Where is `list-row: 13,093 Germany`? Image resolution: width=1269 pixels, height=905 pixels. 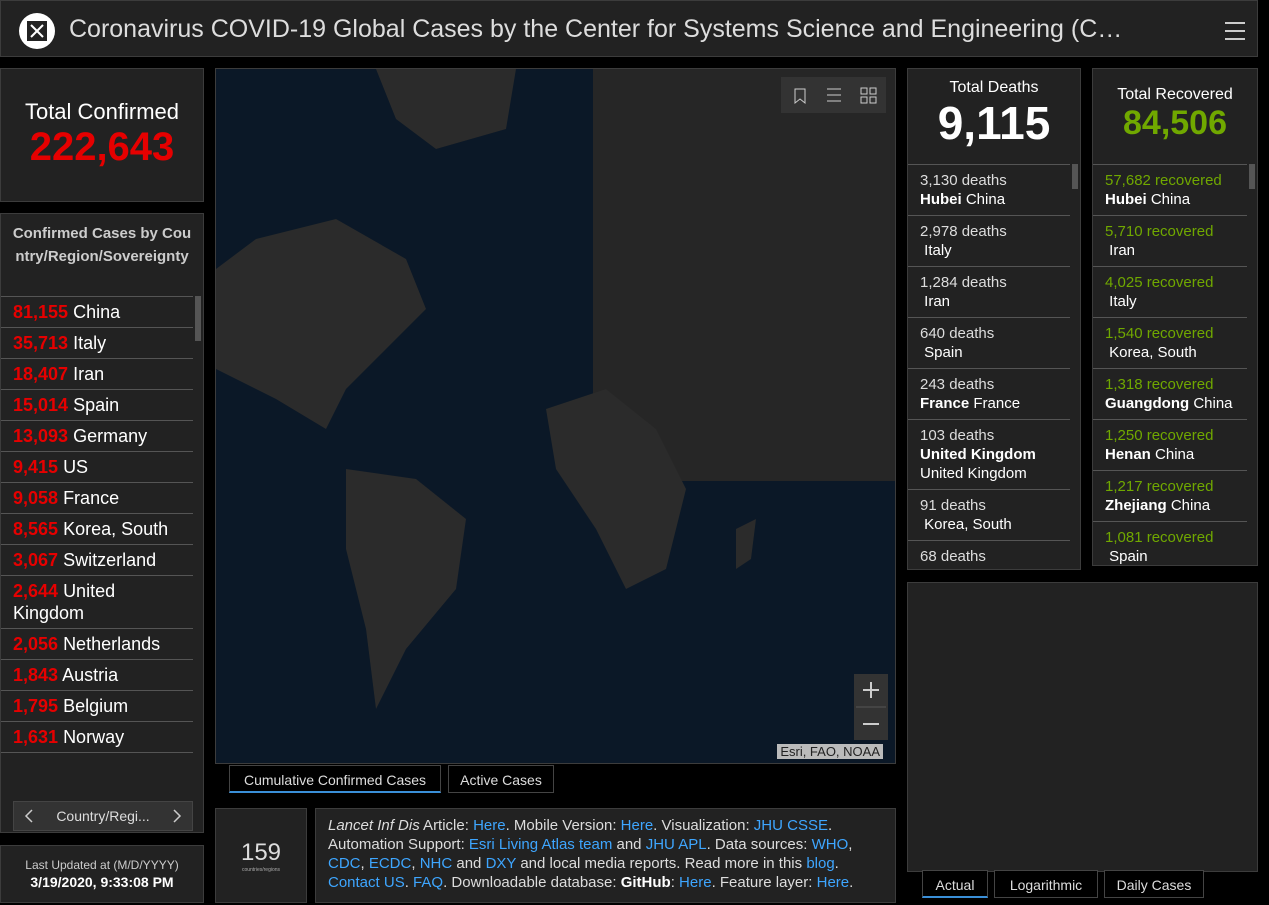
list-row: 13,093 Germany is located at coordinates (97, 436).